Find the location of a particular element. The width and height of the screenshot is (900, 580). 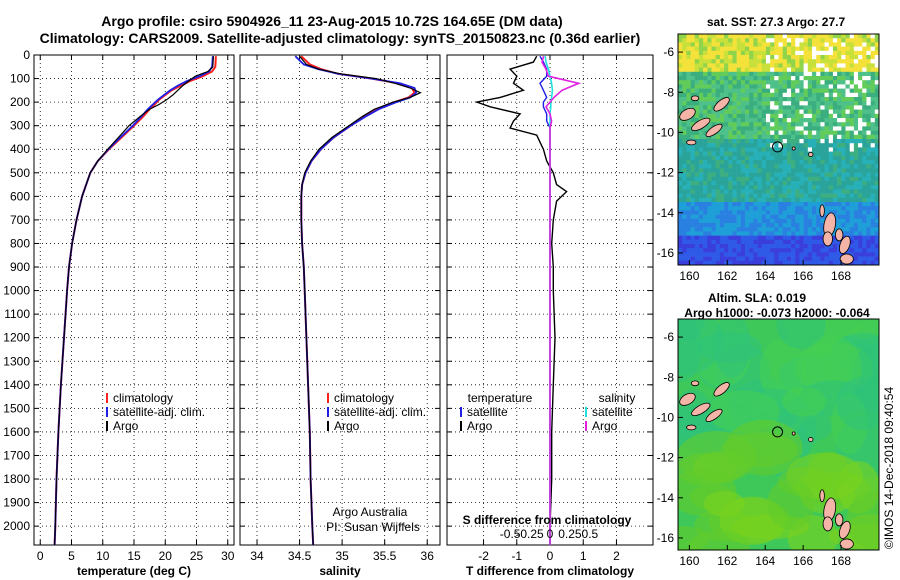

y-tick-label: -16 is located at coordinates (666, 253).